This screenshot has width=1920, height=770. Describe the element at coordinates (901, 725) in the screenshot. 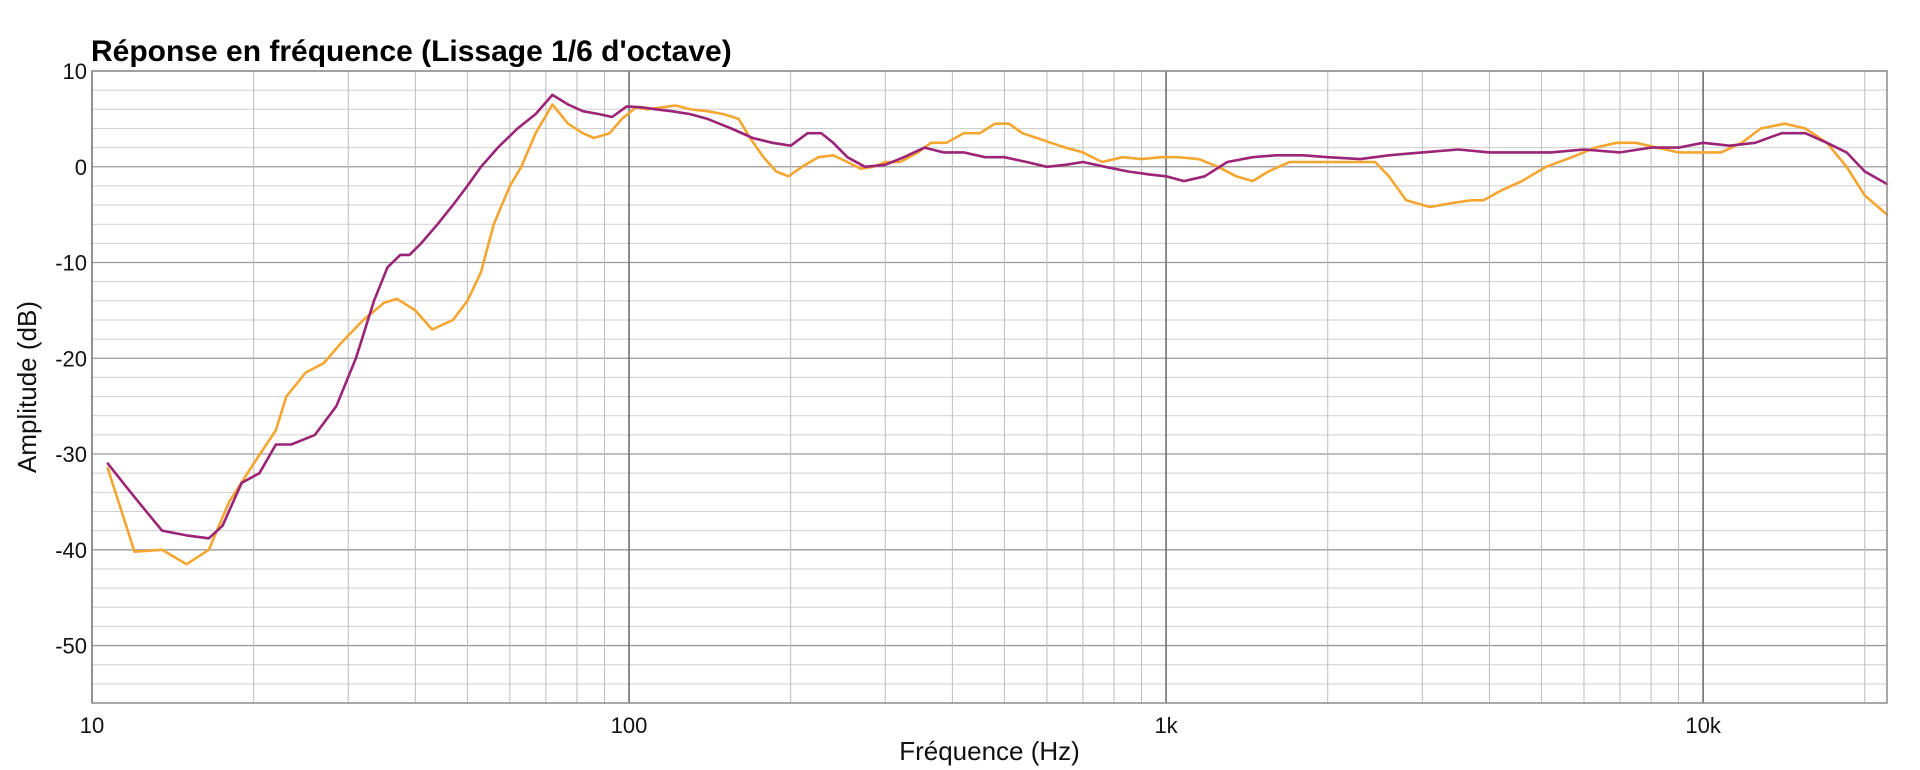

I see `x-axis-ticks: 10 100 1k 10k` at that location.